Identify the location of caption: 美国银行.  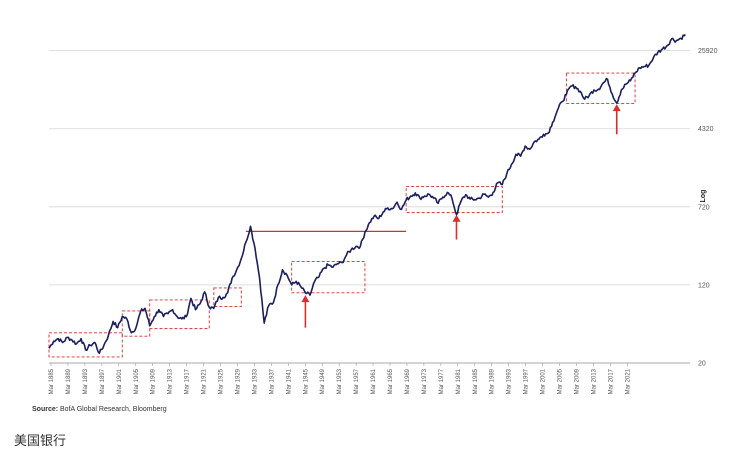
(40, 441).